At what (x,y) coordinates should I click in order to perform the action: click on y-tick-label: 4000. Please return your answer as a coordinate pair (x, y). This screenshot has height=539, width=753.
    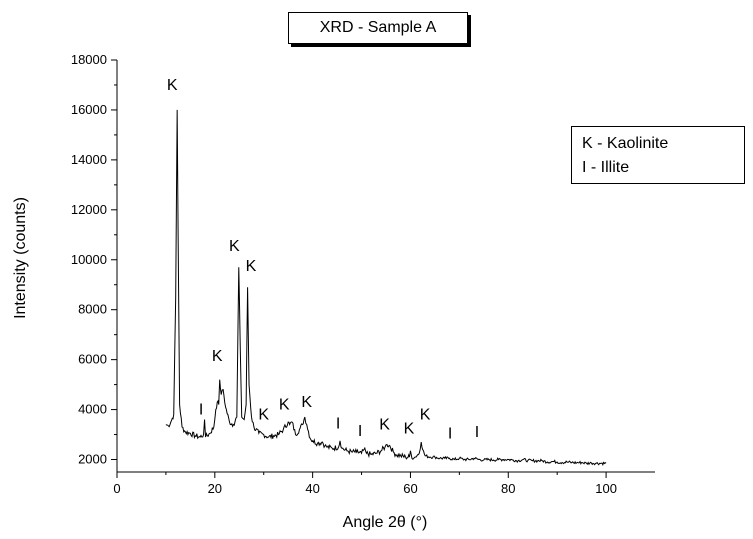
    Looking at the image, I should click on (92, 409).